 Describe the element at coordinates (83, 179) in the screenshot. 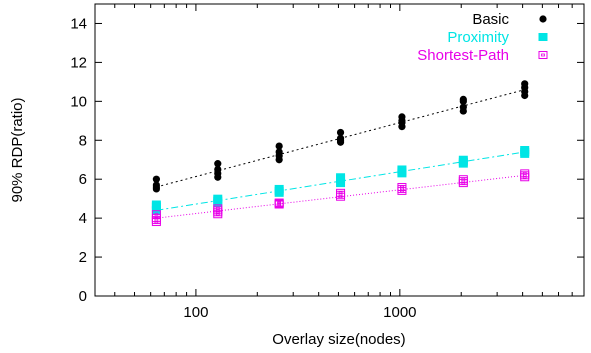

I see `y-tick-label: 6` at that location.